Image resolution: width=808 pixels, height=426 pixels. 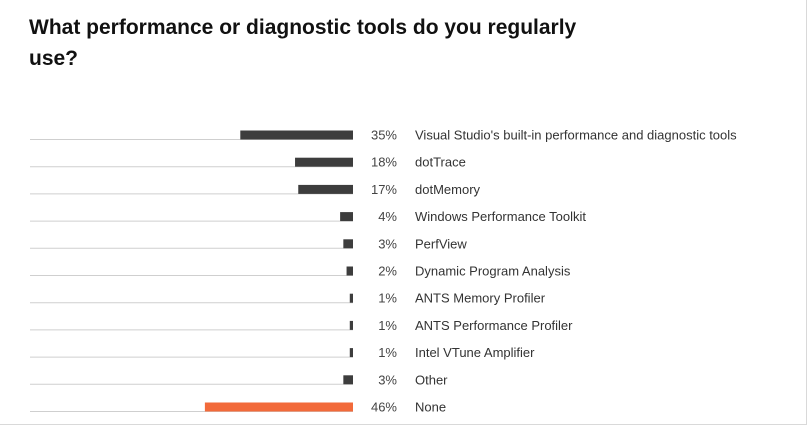 I want to click on bar-row: 2% Dynamic Program Analysis, so click(x=300, y=271).